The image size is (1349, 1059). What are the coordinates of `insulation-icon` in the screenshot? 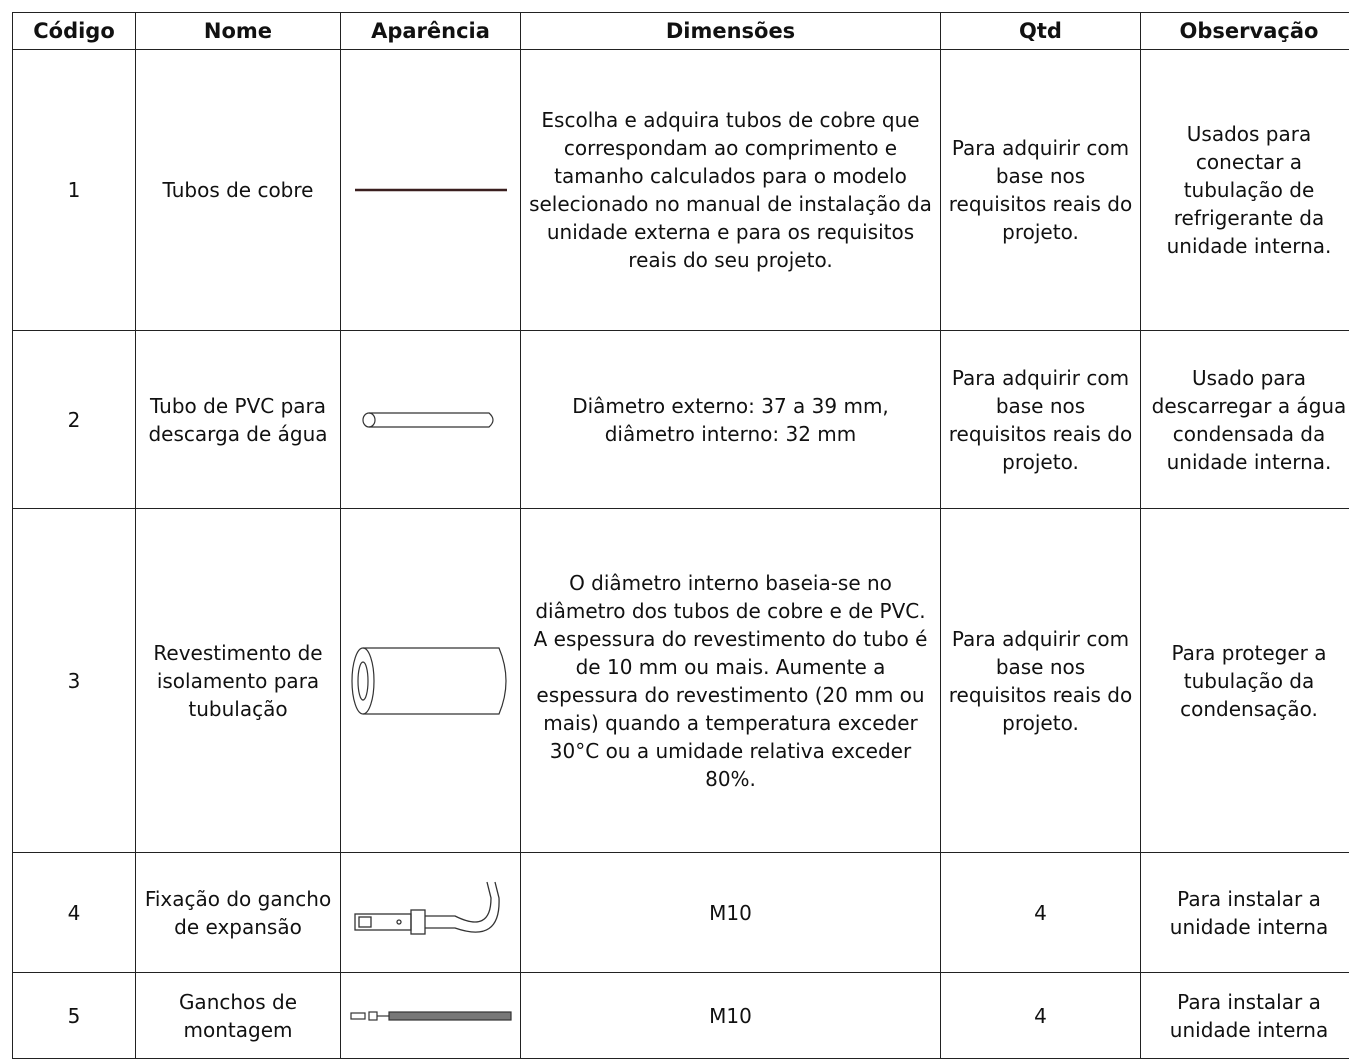 It's located at (428, 680).